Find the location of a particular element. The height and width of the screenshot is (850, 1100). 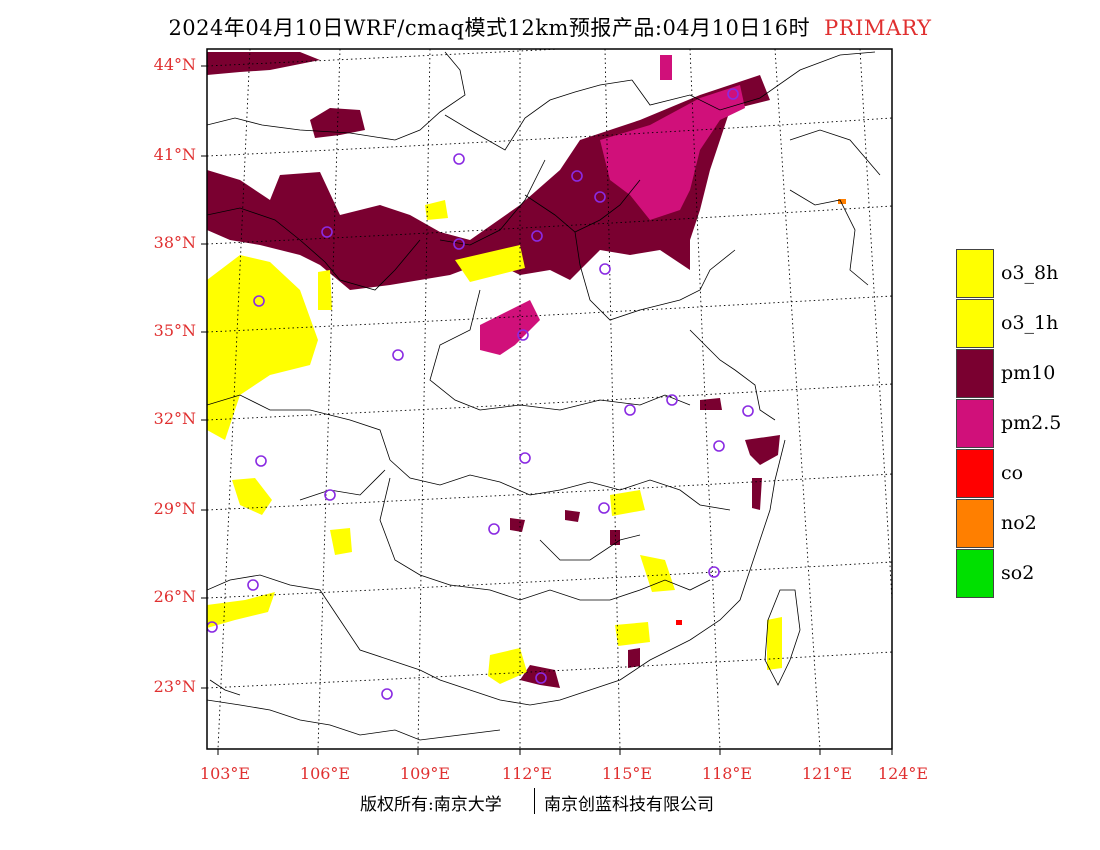

lon-label-118e: 118°E is located at coordinates (727, 773).